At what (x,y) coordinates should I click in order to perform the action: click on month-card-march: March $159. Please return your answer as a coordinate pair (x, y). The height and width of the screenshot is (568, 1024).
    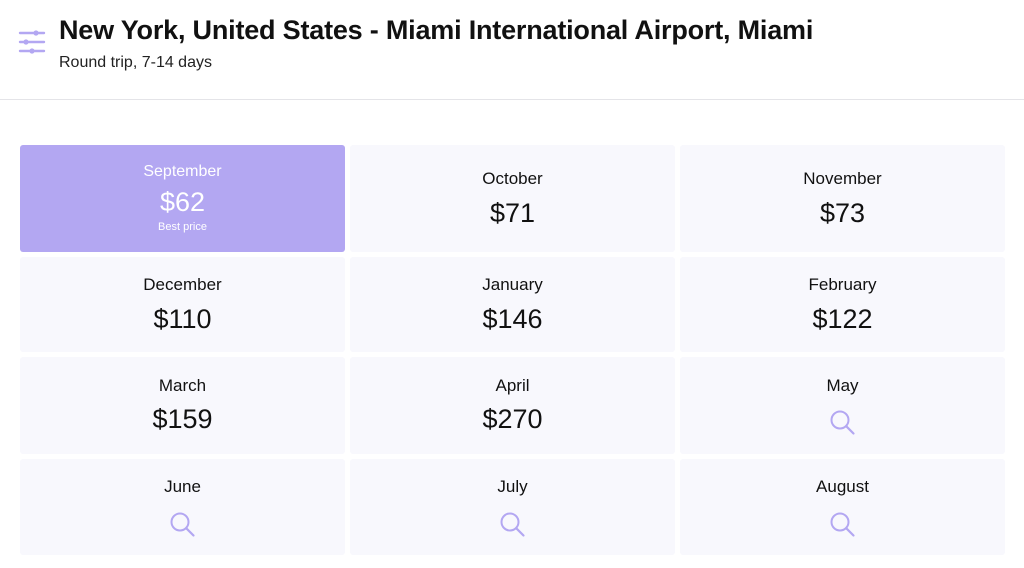
    Looking at the image, I should click on (182, 405).